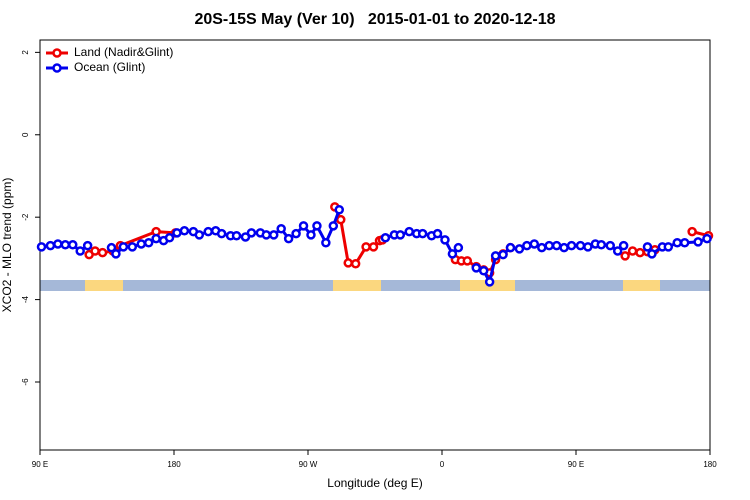 This screenshot has height=500, width=750. I want to click on x-axis-label: Longitude (deg E), so click(374, 483).